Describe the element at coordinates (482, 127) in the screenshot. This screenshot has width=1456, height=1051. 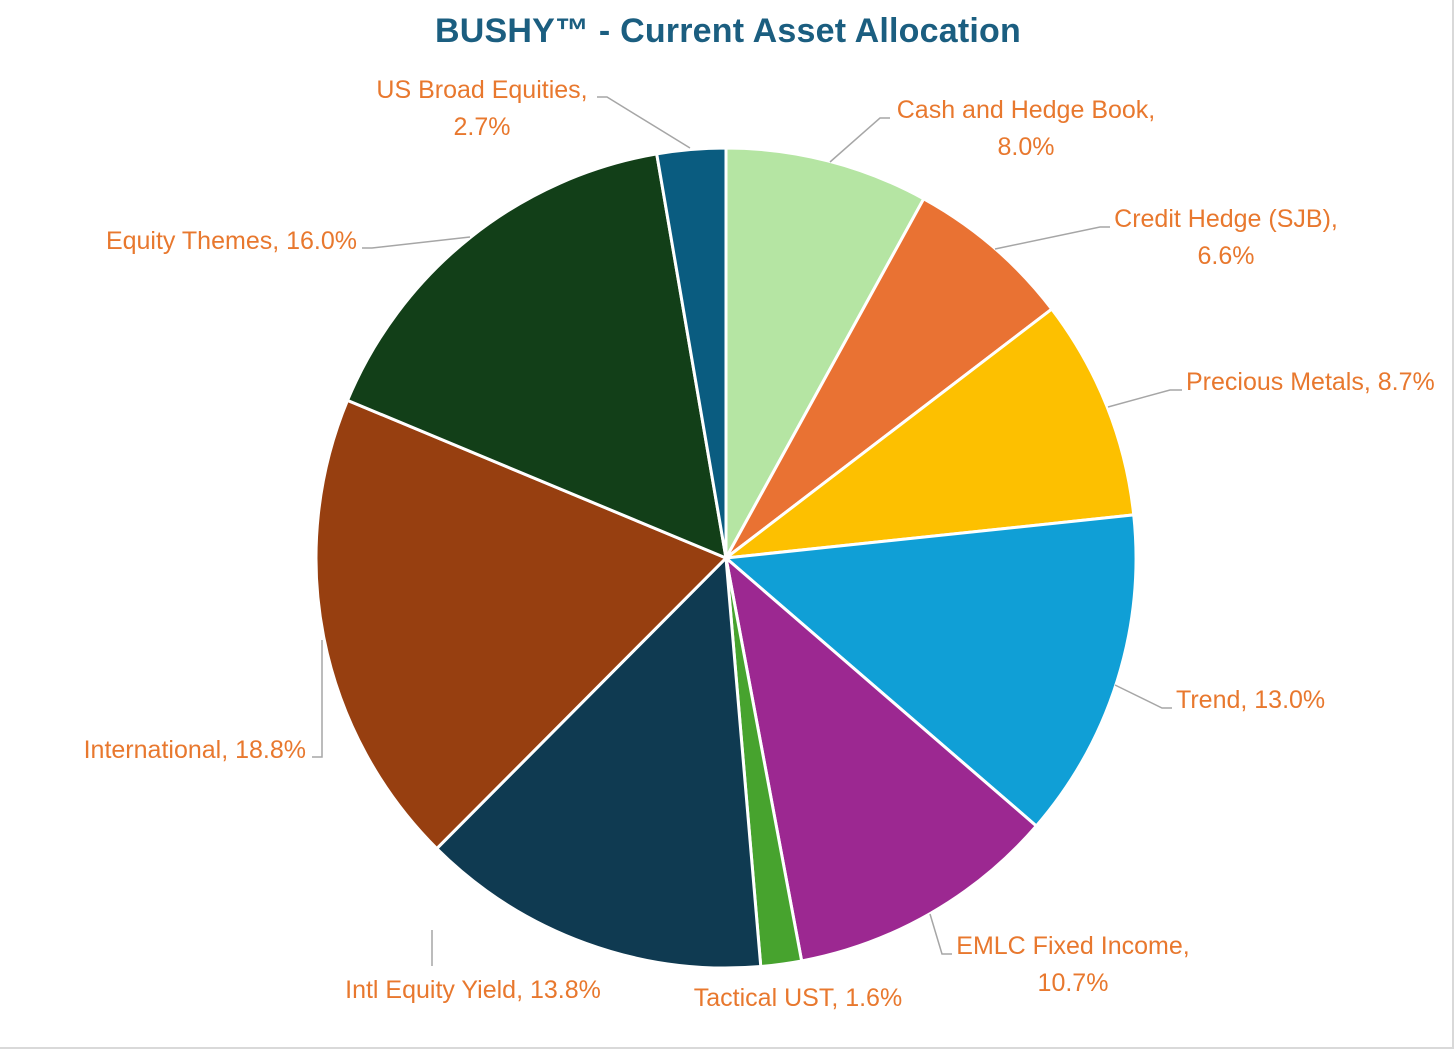
I see `slice-label-line: 2.7%` at that location.